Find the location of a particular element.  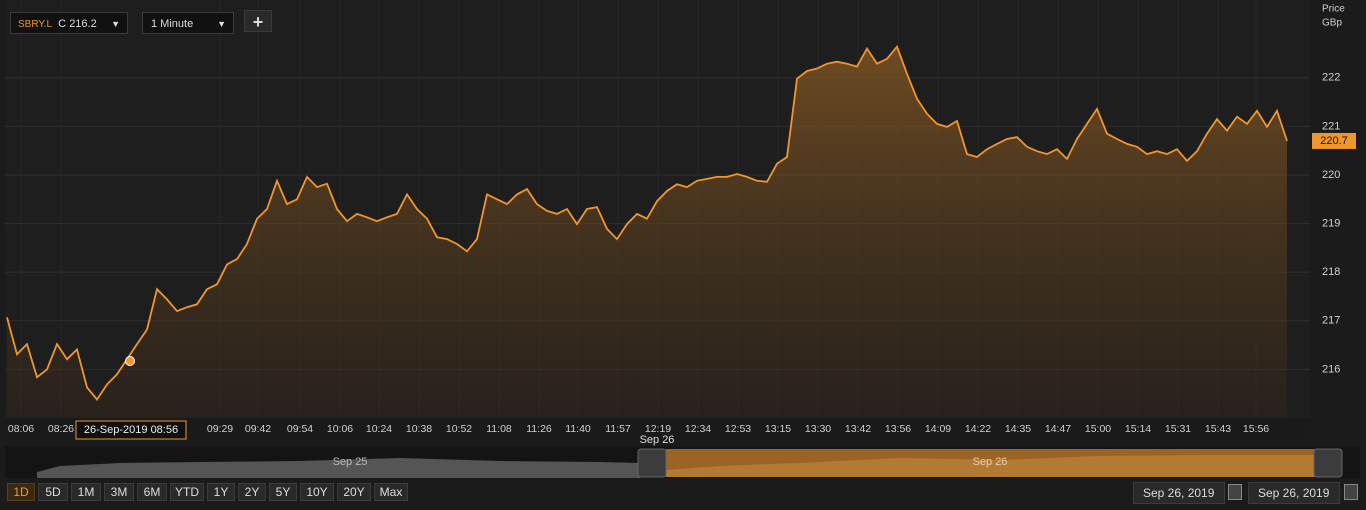

x-tick-label: 09:29 is located at coordinates (220, 429).